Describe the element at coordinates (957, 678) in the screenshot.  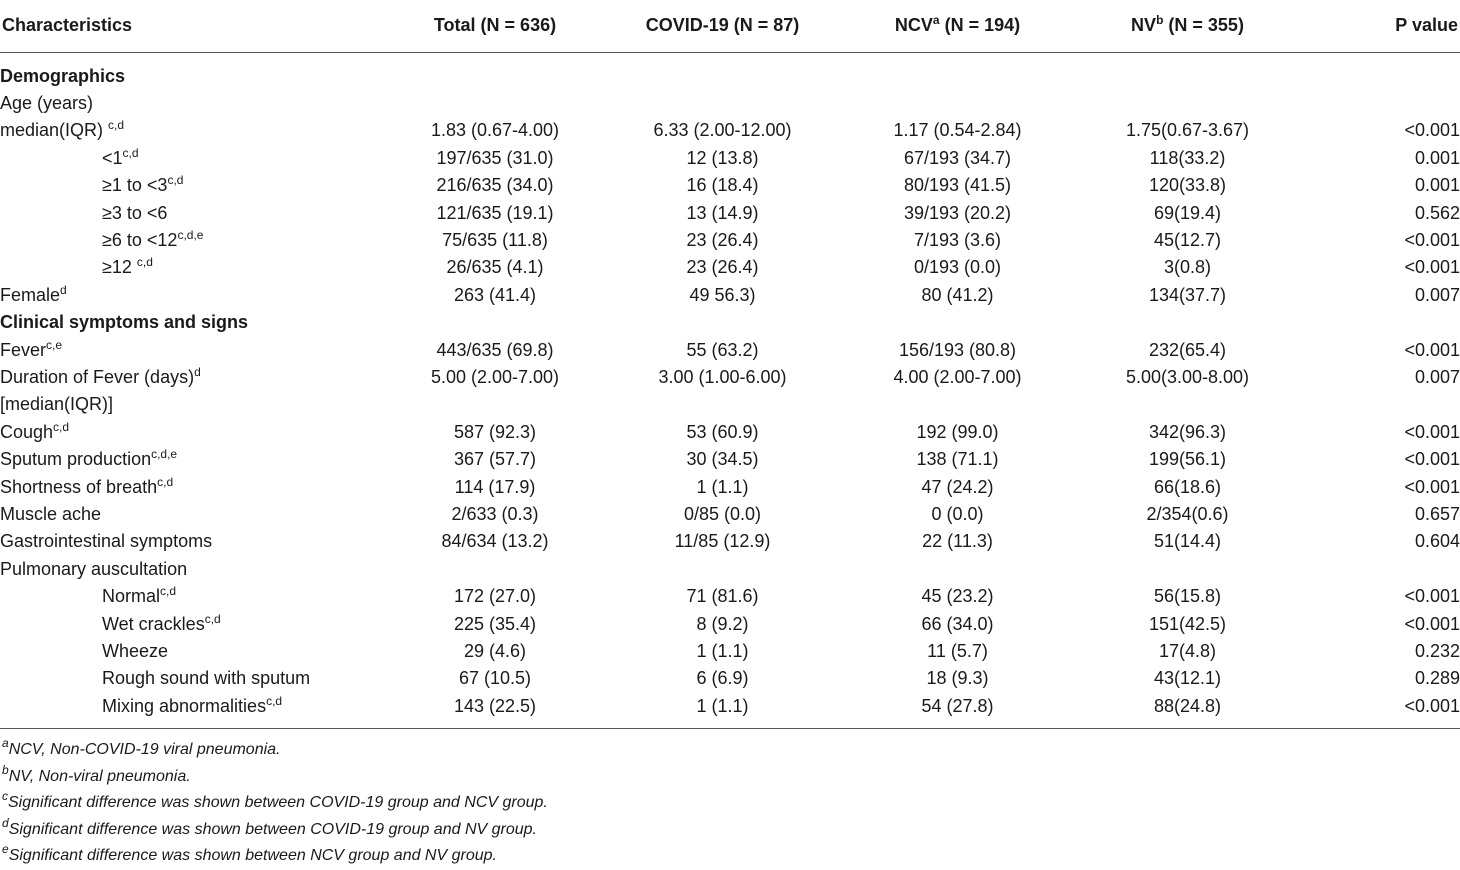
I see `cell-ncv: 18 (9.3)` at that location.